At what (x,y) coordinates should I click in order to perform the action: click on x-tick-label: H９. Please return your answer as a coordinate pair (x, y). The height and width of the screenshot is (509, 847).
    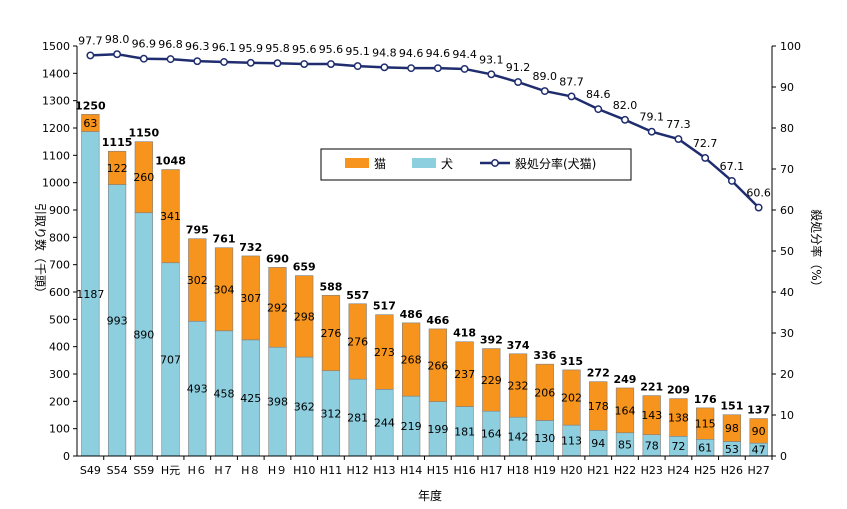
    Looking at the image, I should click on (277, 470).